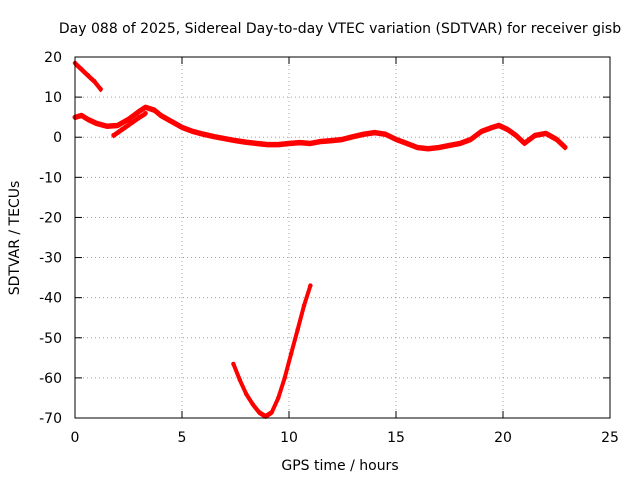 Image resolution: width=640 pixels, height=480 pixels. What do you see at coordinates (339, 466) in the screenshot?
I see `x-axis-label: GPS time / hours` at bounding box center [339, 466].